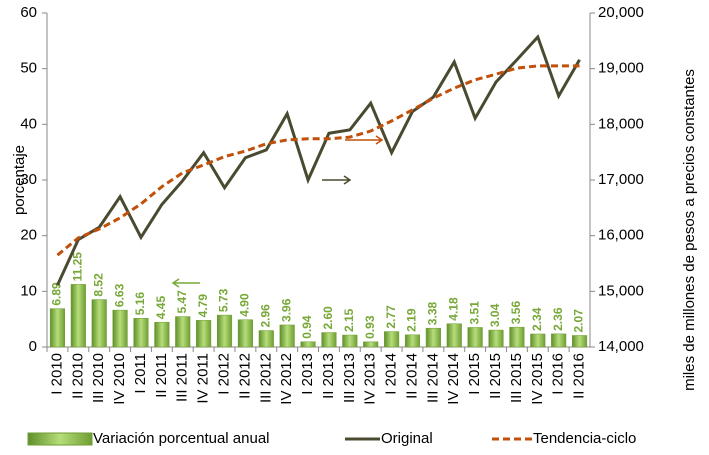  What do you see at coordinates (516, 313) in the screenshot?
I see `data-label: 3.56` at bounding box center [516, 313].